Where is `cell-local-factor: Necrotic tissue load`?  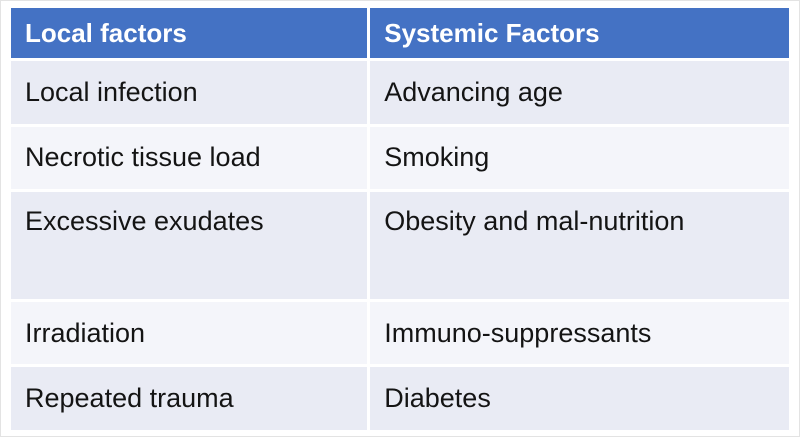 cell-local-factor: Necrotic tissue load is located at coordinates (189, 158).